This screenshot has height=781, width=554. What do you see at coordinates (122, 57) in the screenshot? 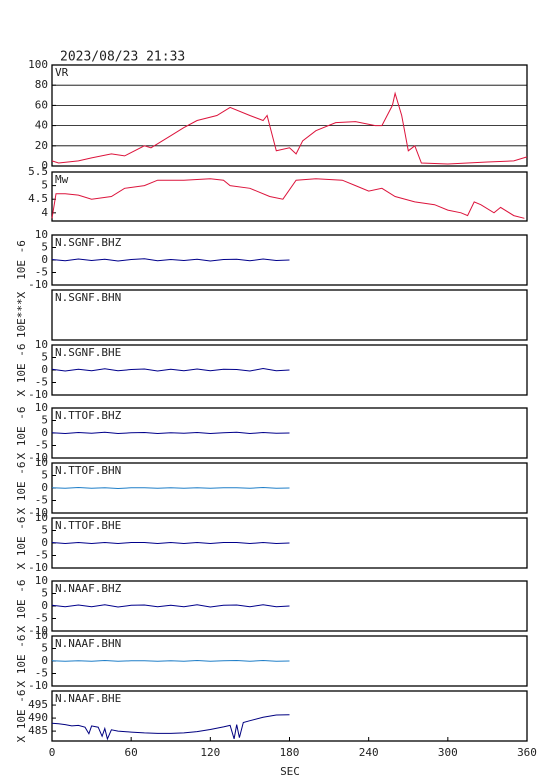
I see `header-time: 2023/08/23 21:33` at bounding box center [122, 57].